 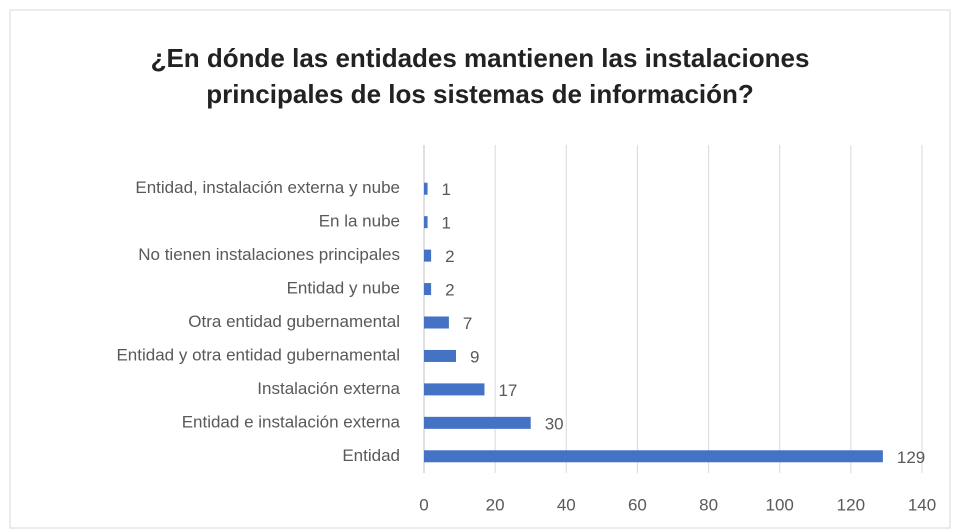 What do you see at coordinates (922, 504) in the screenshot?
I see `x-tick-label: 140` at bounding box center [922, 504].